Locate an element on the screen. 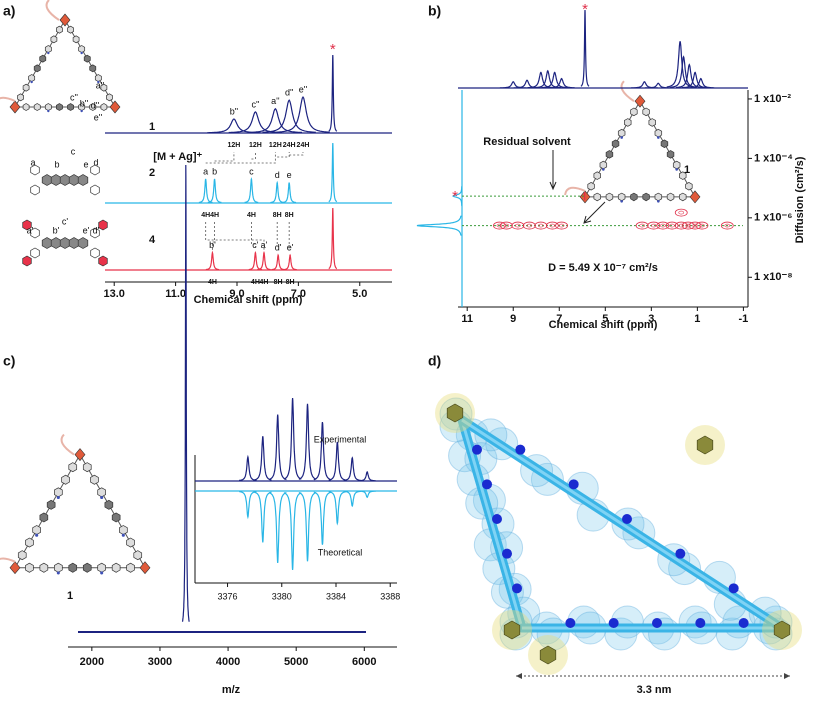 The height and width of the screenshot is (705, 813). annotation: Residual solvent is located at coordinates (527, 142).